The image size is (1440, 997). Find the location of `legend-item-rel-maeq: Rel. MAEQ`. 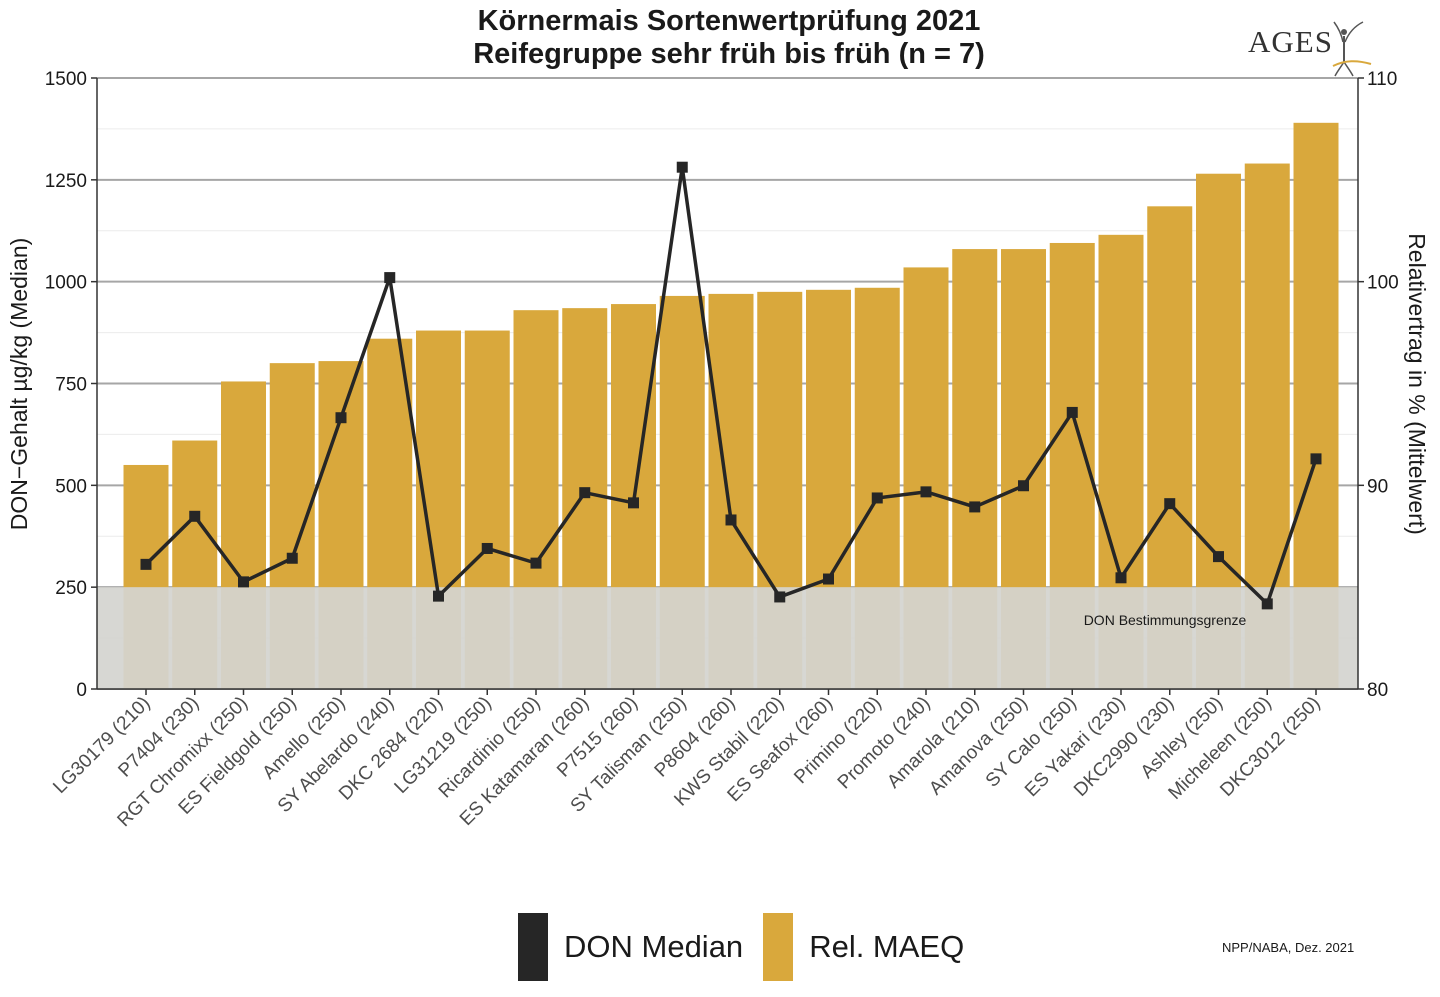

legend-item-rel-maeq: Rel. MAEQ is located at coordinates (863, 947).